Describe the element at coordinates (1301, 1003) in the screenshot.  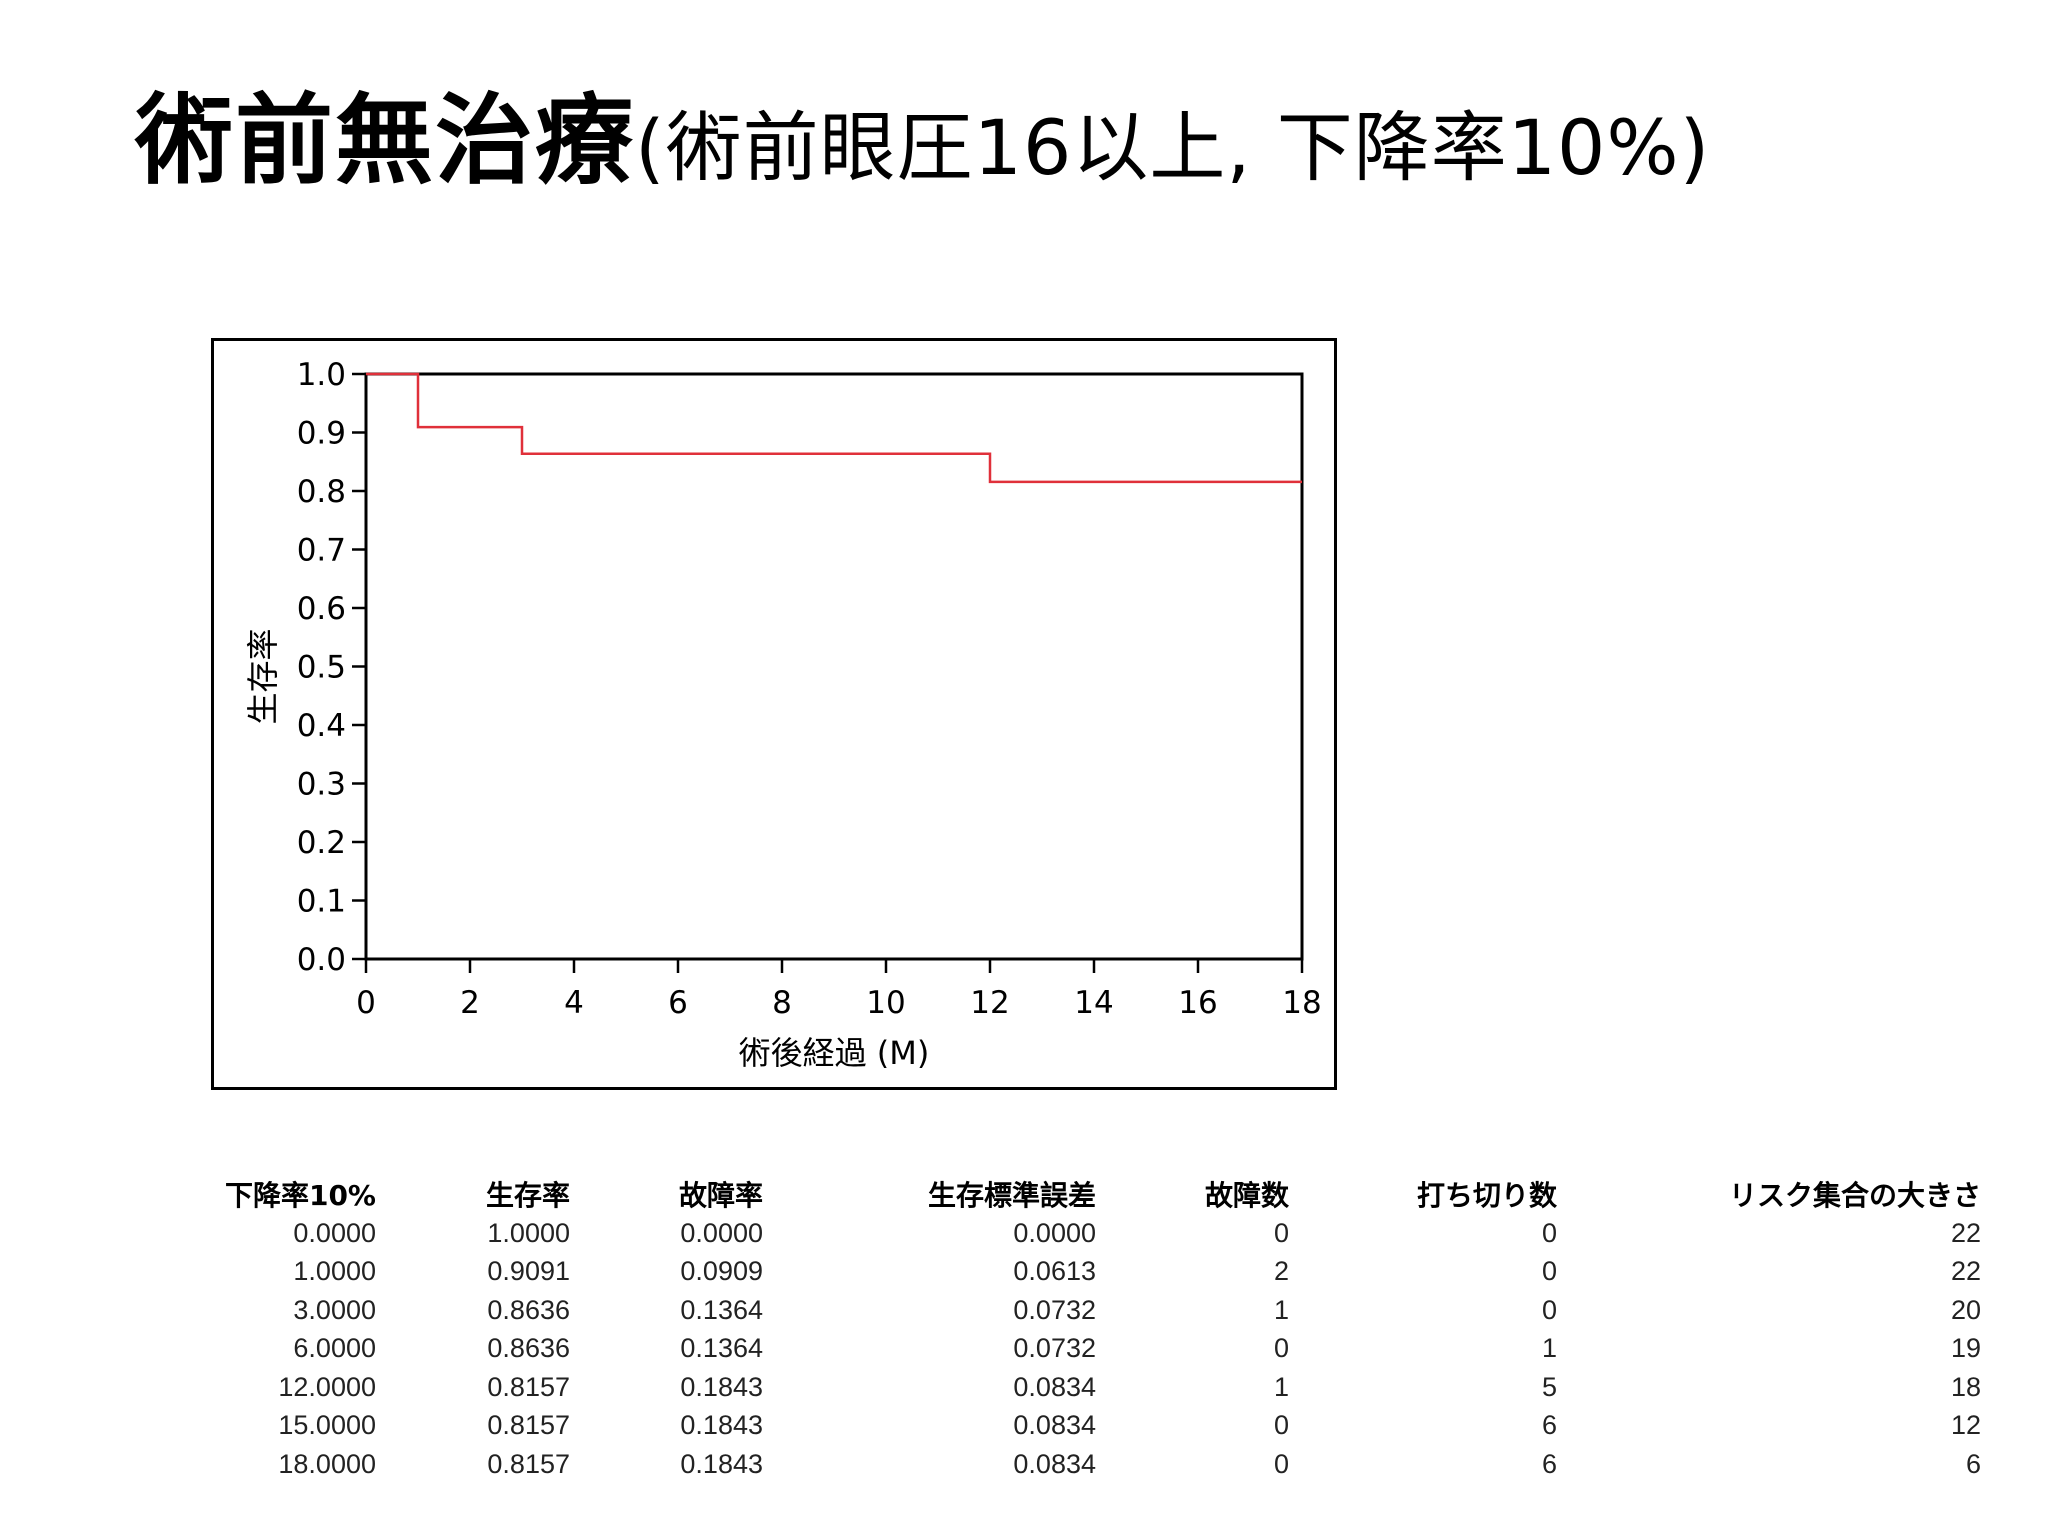
I see `x-tick-label: 18` at that location.